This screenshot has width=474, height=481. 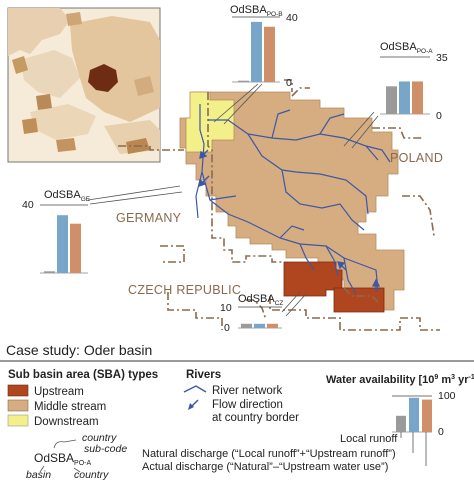 I want to click on water-legend-max-tick: 100, so click(x=447, y=396).